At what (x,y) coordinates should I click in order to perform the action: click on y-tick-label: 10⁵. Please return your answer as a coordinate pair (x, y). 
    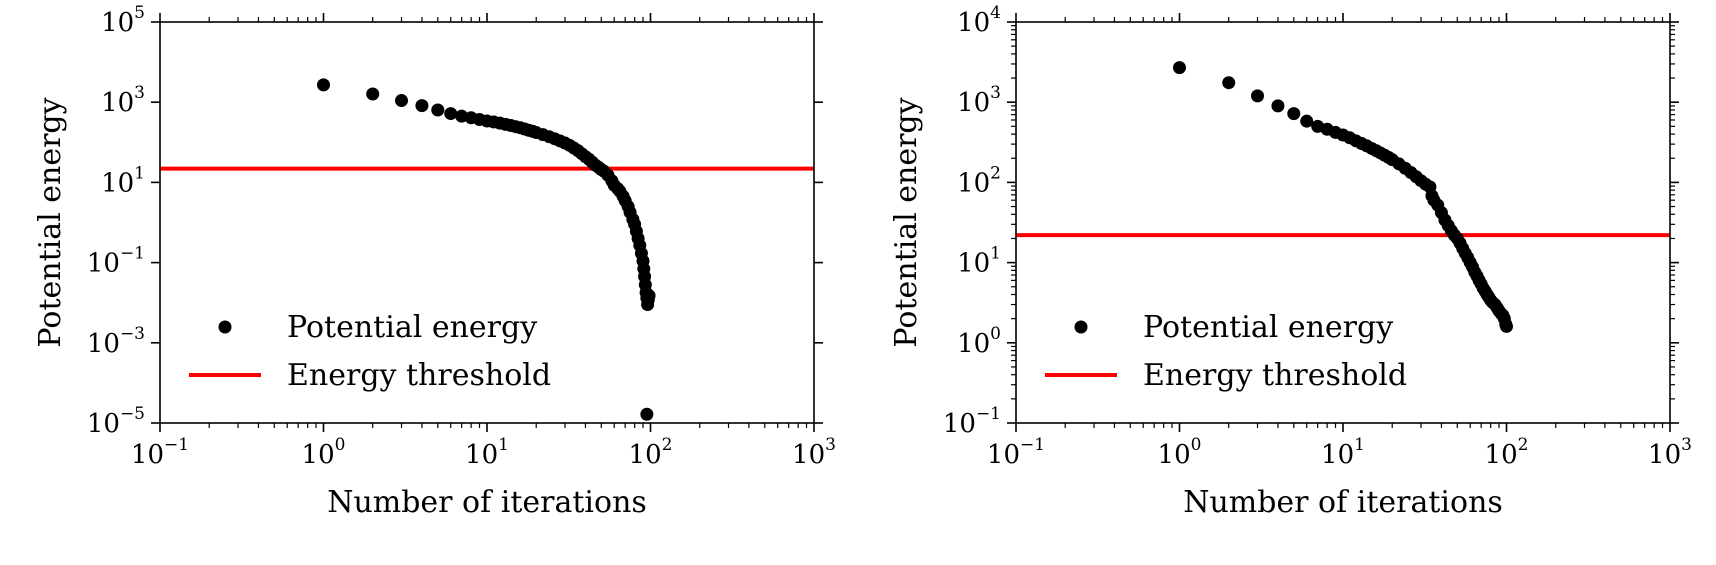
    Looking at the image, I should click on (123, 20).